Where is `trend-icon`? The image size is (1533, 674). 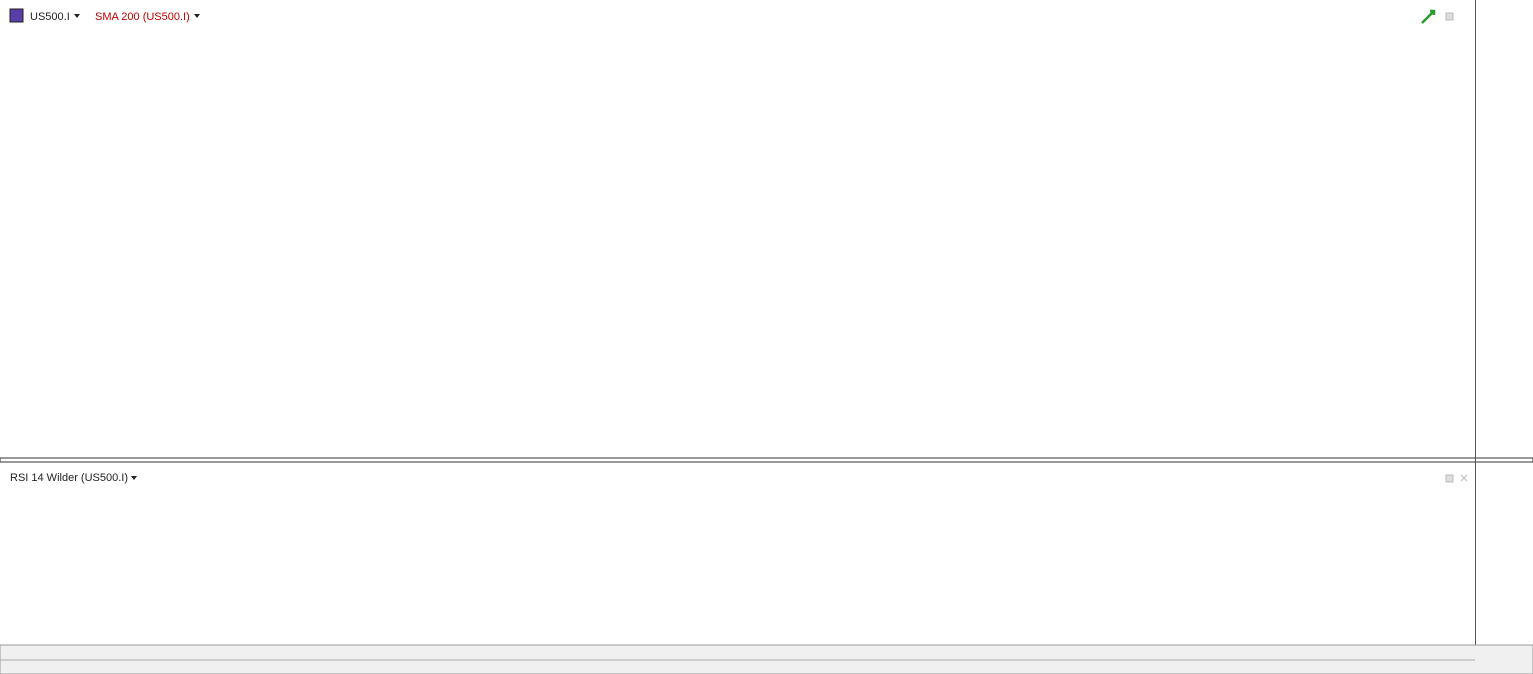
trend-icon is located at coordinates (1428, 16).